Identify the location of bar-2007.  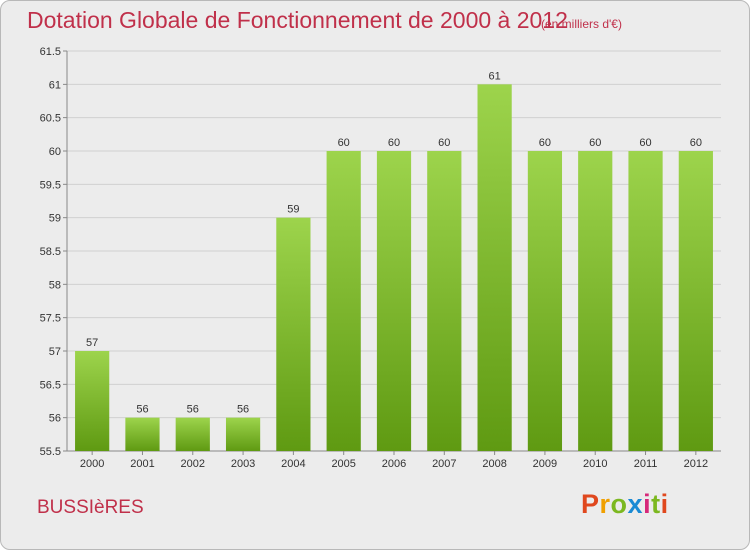
(444, 301).